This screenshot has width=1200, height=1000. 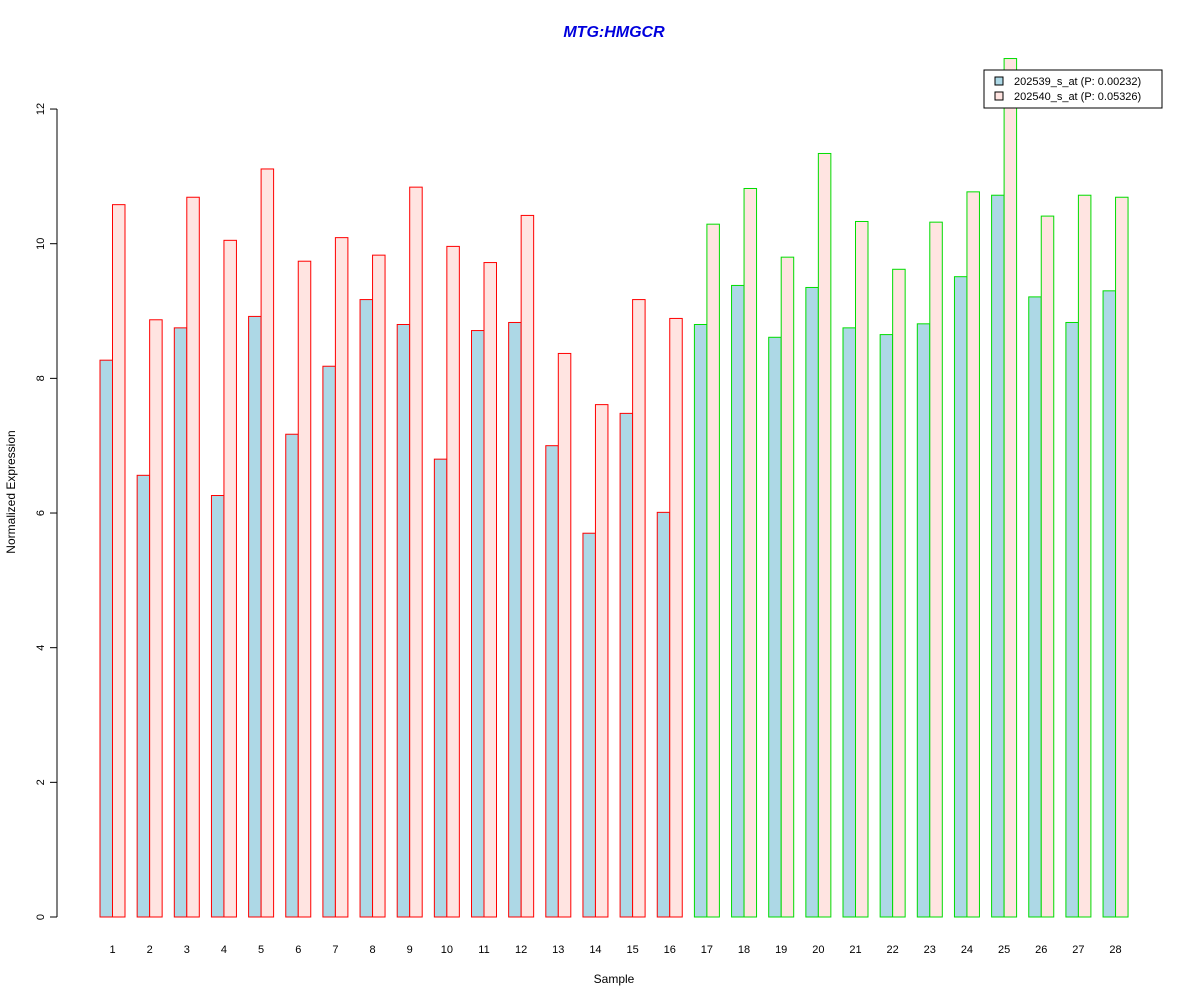 What do you see at coordinates (818, 950) in the screenshot?
I see `x-tick-label: 20` at bounding box center [818, 950].